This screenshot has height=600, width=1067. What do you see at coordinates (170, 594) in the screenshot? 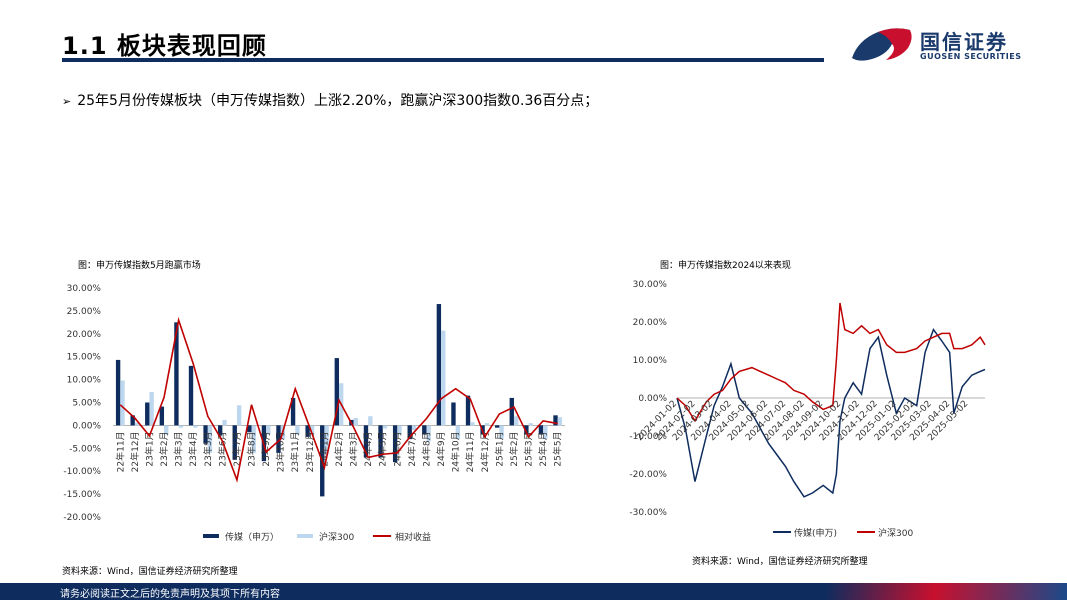
I see `footer-disclaimer: 请务必阅读正文之后的免责声明及其项下所有内容` at bounding box center [170, 594].